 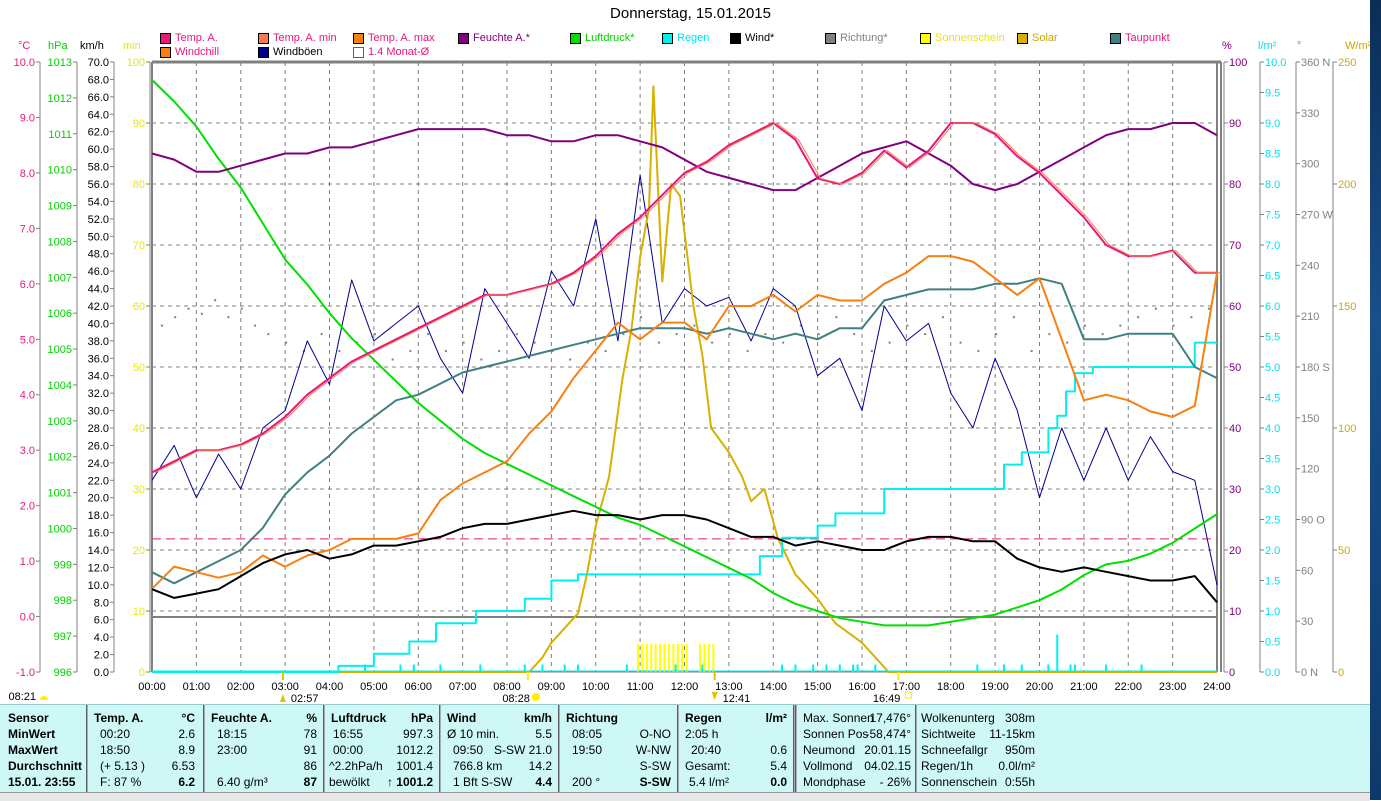 I want to click on temp-unit: °C, so click(x=188, y=718).